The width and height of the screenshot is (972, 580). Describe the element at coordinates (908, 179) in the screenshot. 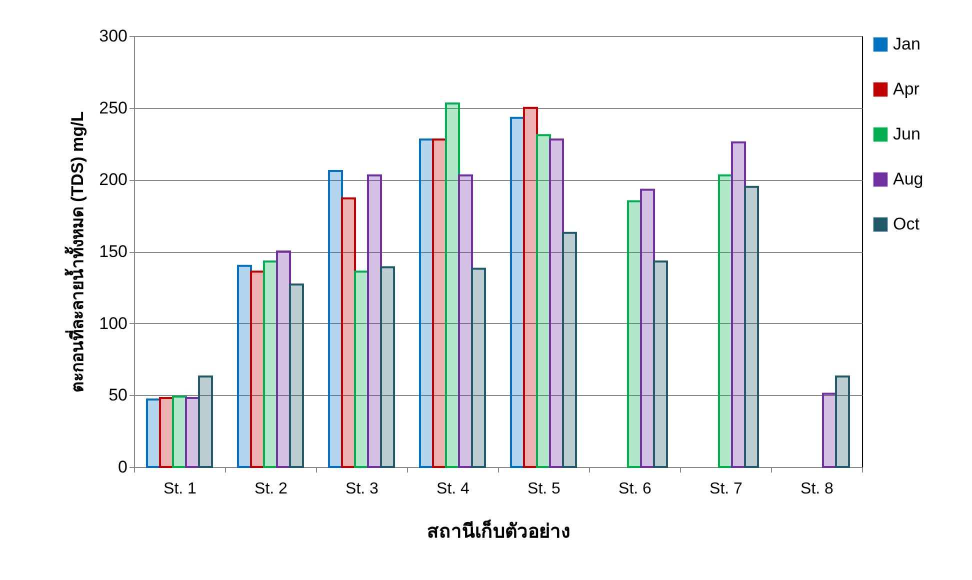

I see `legend-label: Aug` at that location.